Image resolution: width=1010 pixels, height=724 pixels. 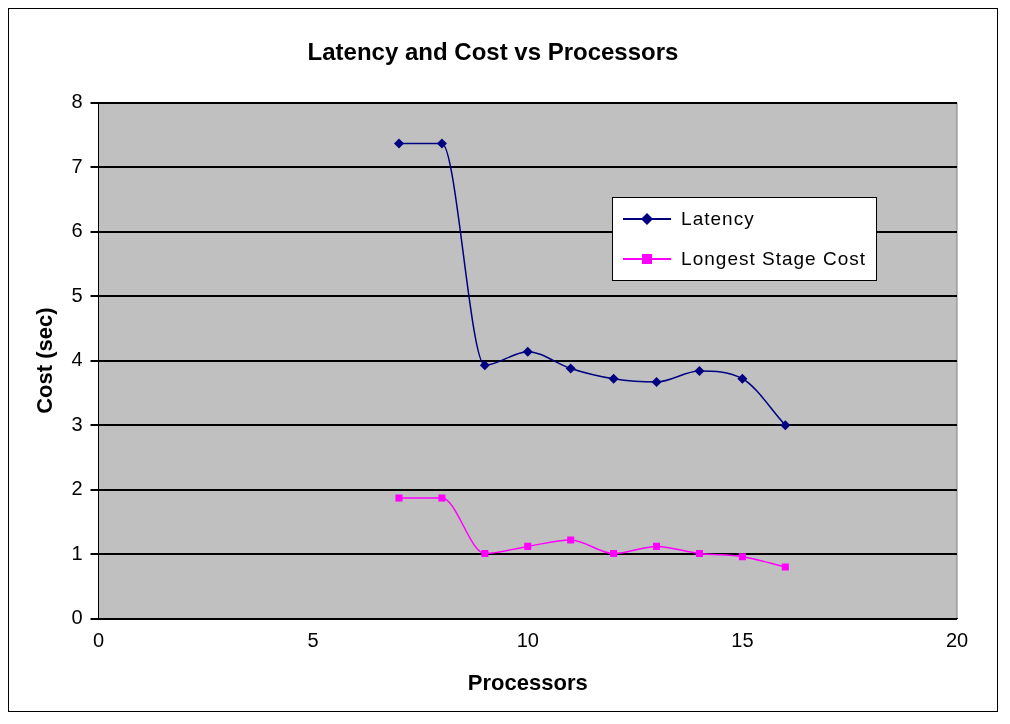 What do you see at coordinates (77, 488) in the screenshot?
I see `y-tick-label: 2` at bounding box center [77, 488].